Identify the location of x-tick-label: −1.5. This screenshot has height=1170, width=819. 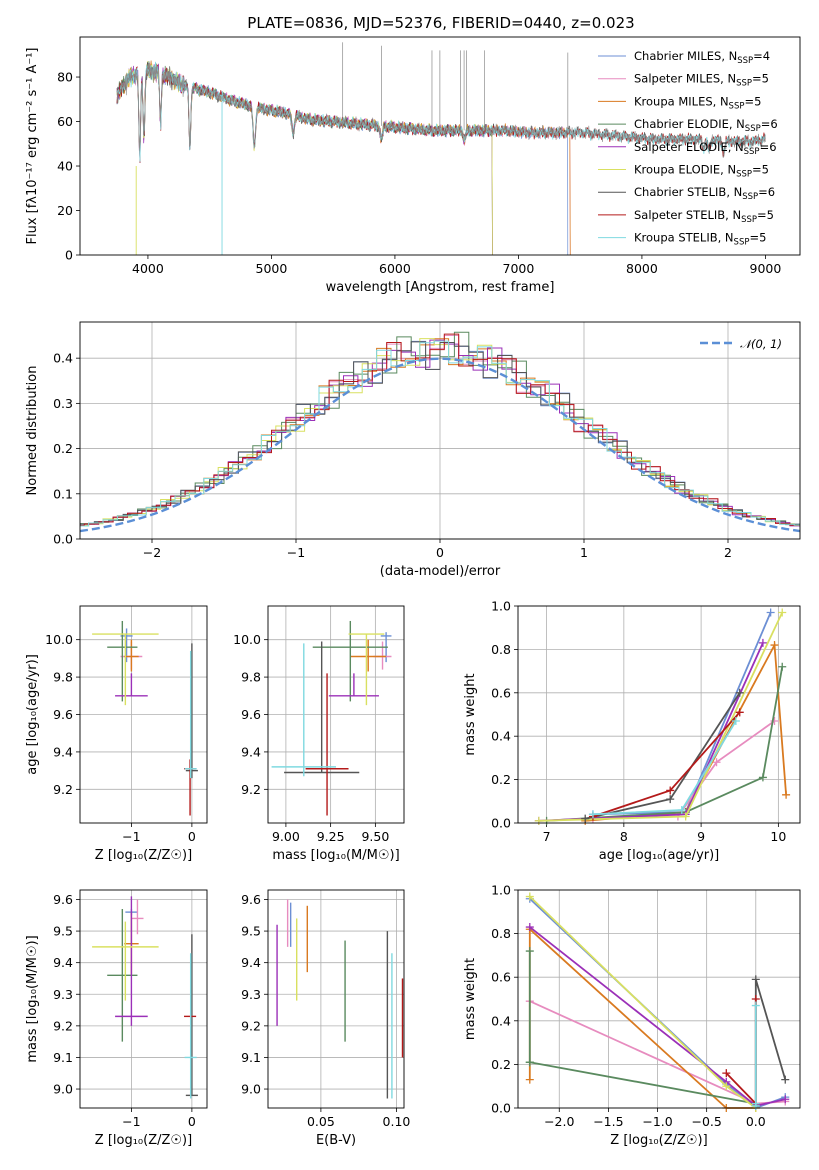
(608, 1121).